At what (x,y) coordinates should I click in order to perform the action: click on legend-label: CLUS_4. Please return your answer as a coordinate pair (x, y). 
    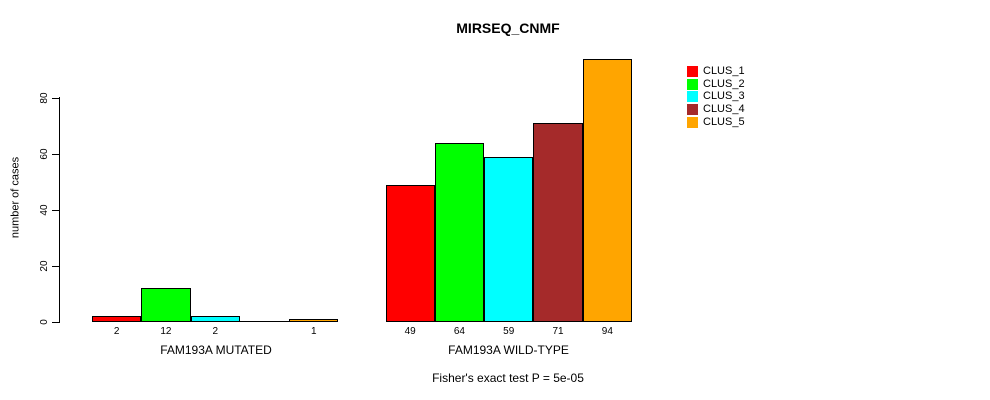
    Looking at the image, I should click on (724, 108).